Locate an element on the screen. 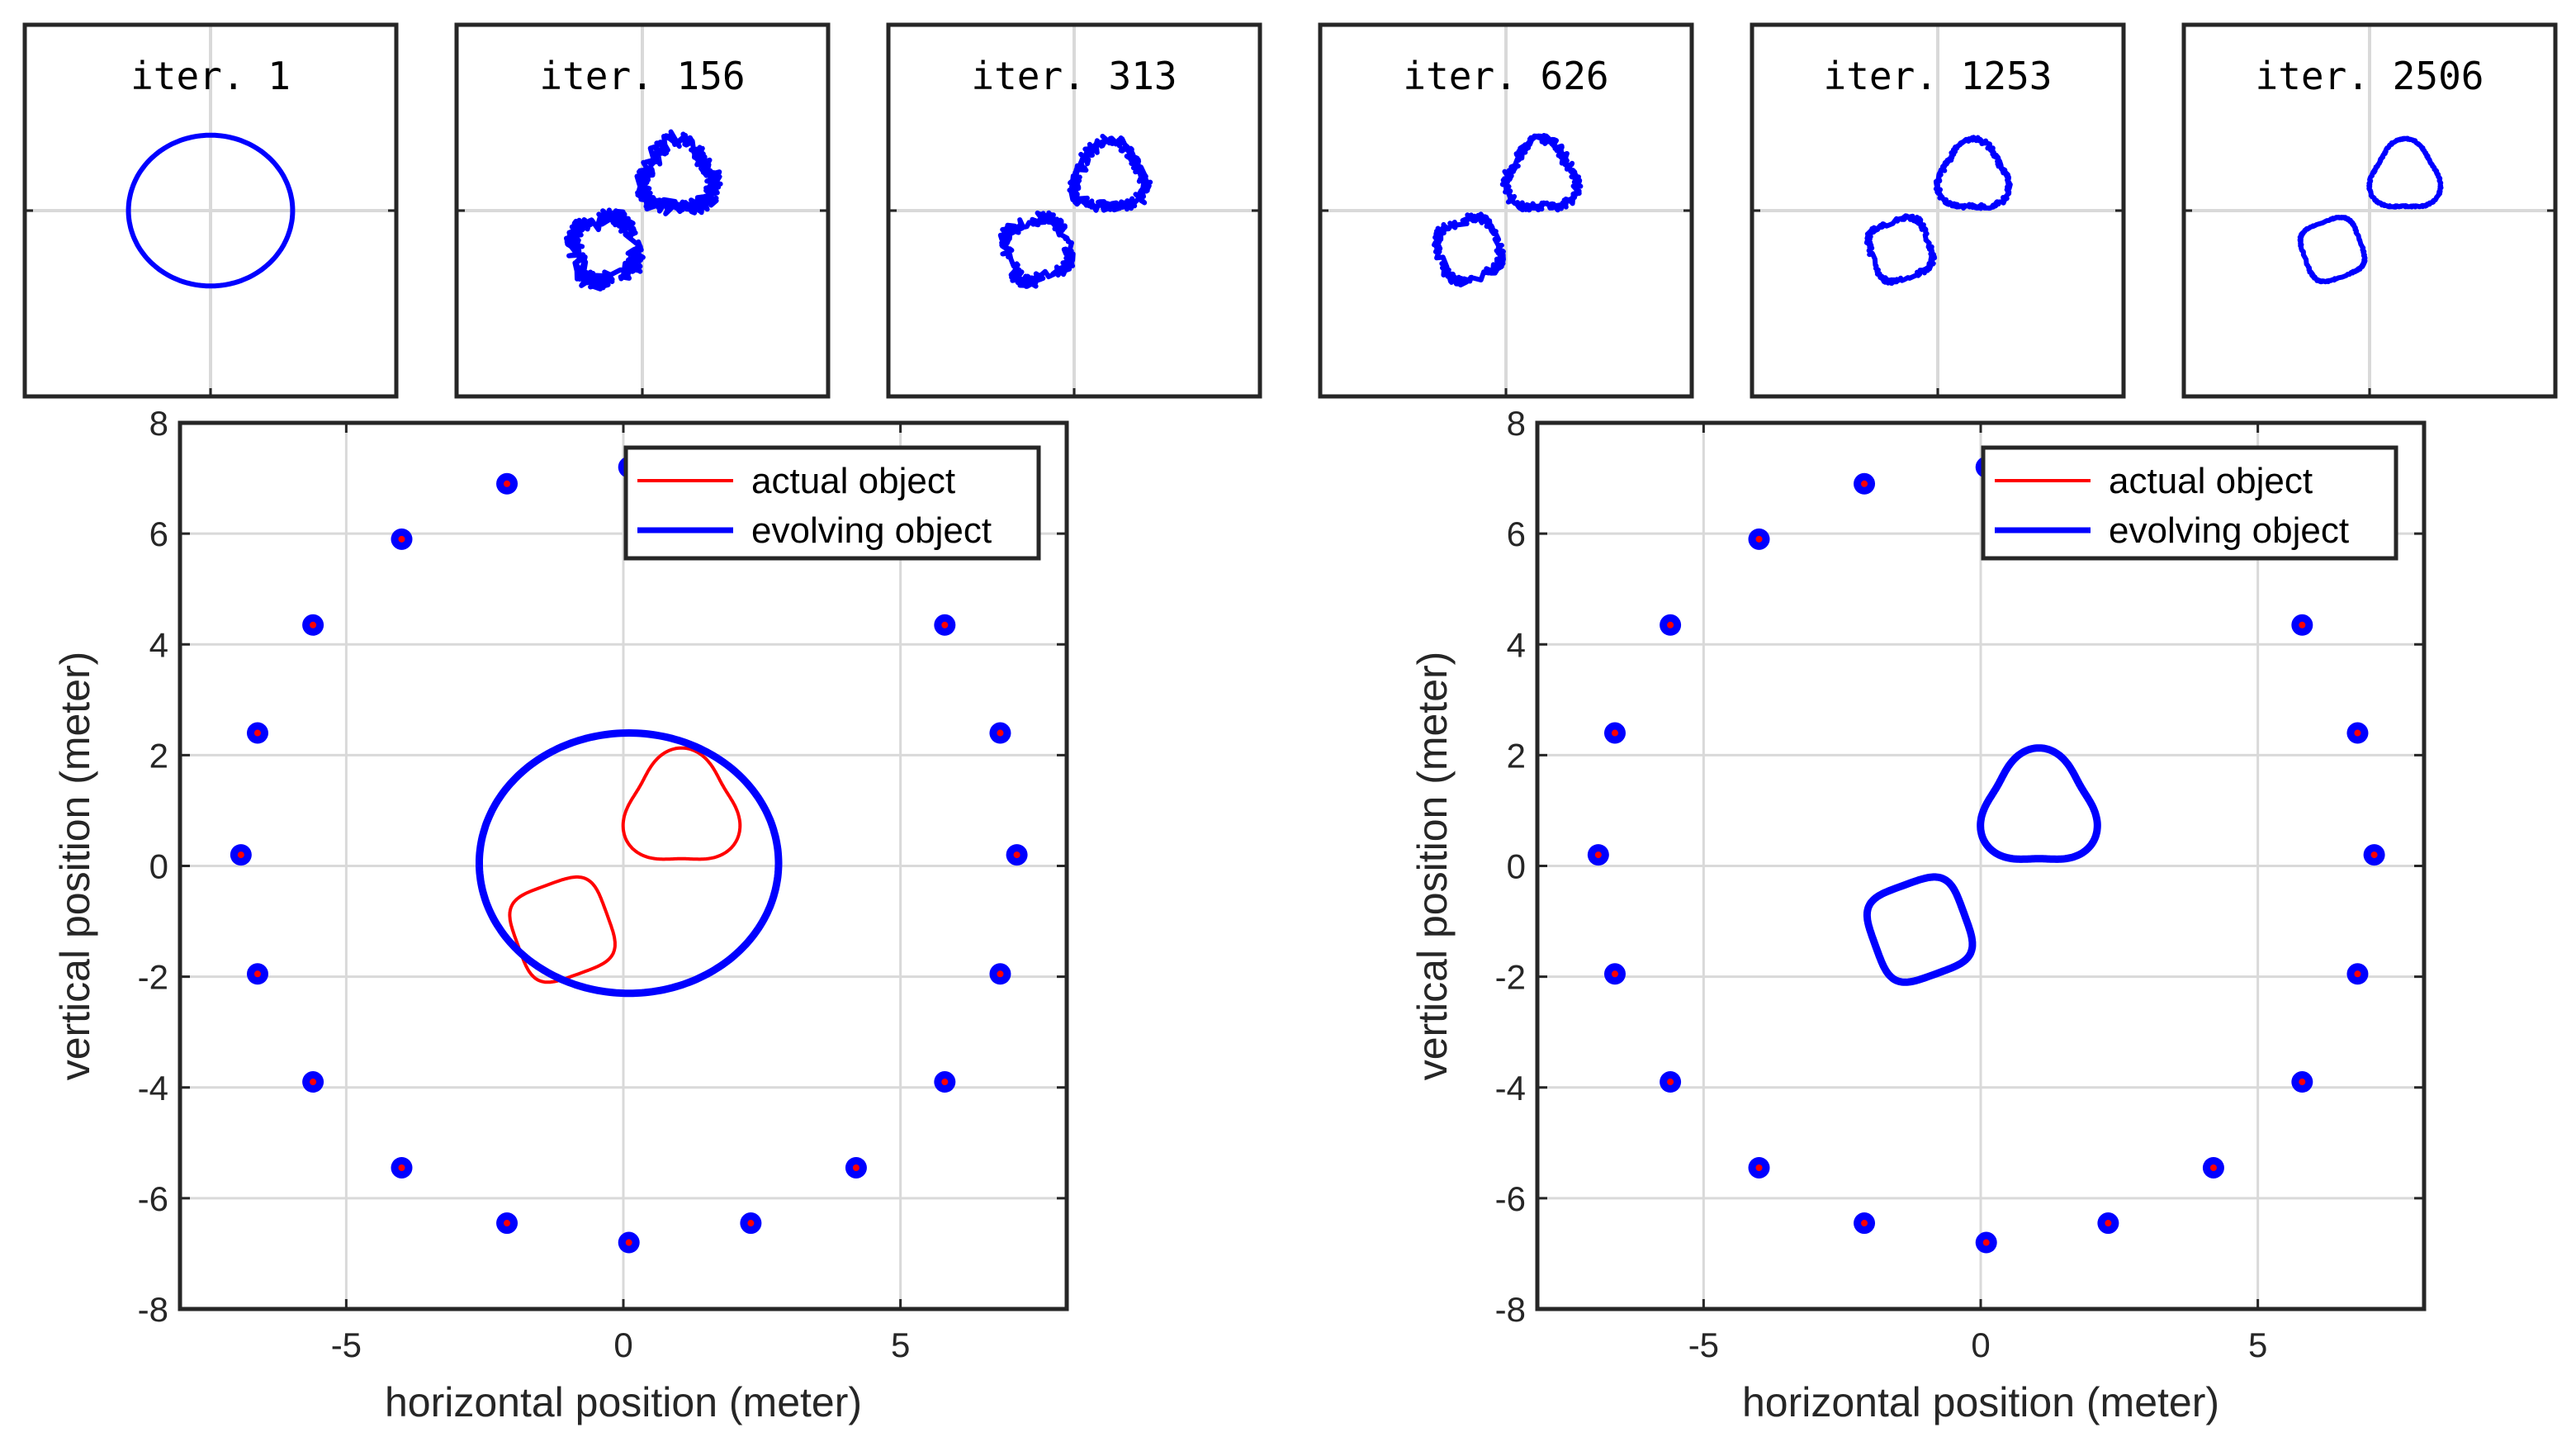  y-tick-label: 8 is located at coordinates (158, 423).